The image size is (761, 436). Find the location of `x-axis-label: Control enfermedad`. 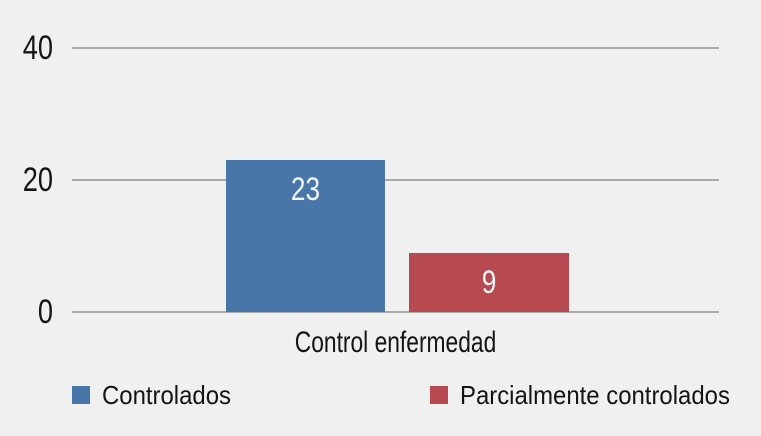

x-axis-label: Control enfermedad is located at coordinates (395, 342).